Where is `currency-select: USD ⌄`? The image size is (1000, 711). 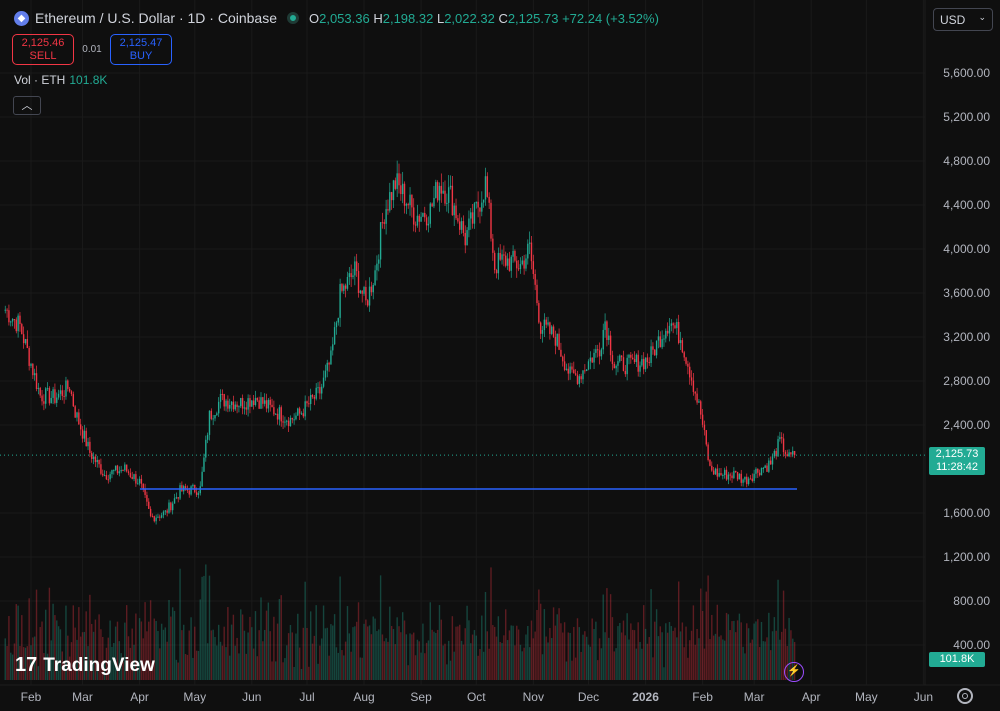 currency-select: USD ⌄ is located at coordinates (963, 19).